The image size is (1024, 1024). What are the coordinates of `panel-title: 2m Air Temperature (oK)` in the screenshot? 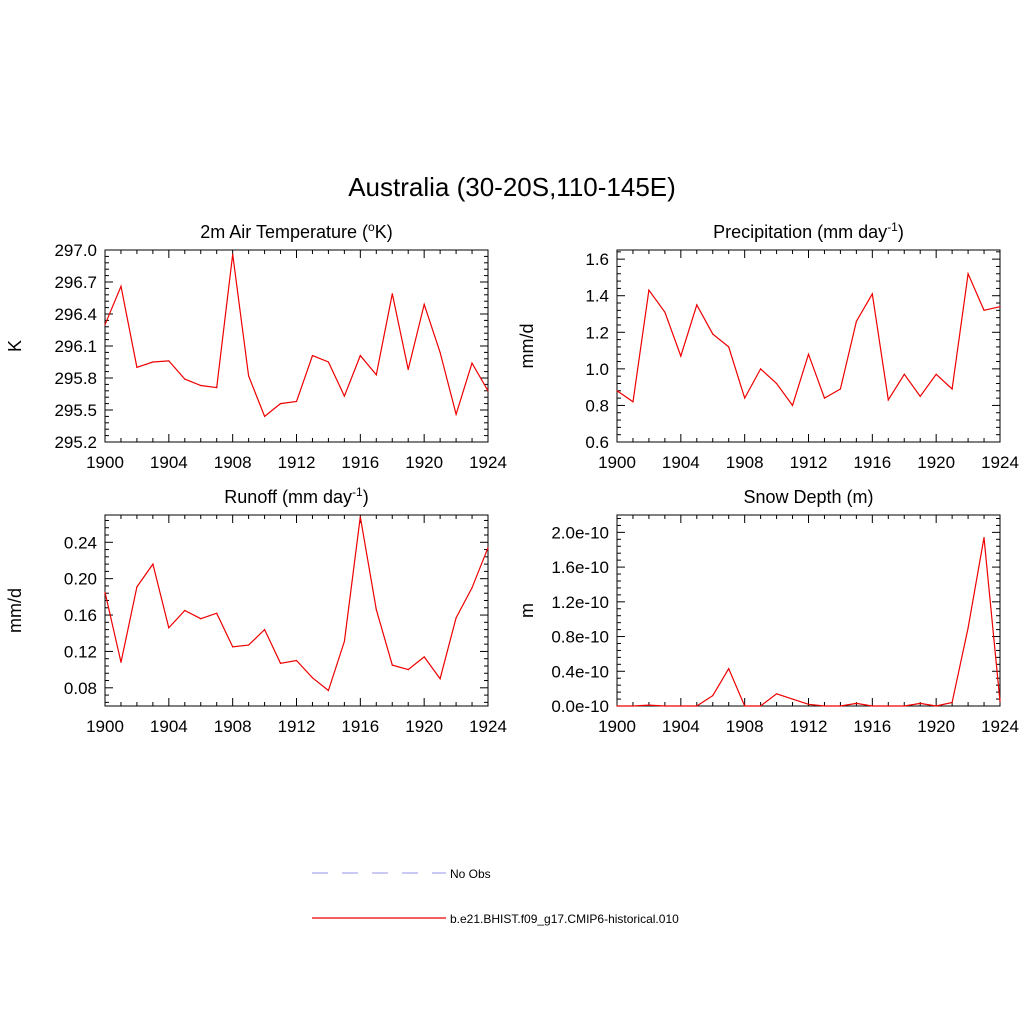 It's located at (296, 231).